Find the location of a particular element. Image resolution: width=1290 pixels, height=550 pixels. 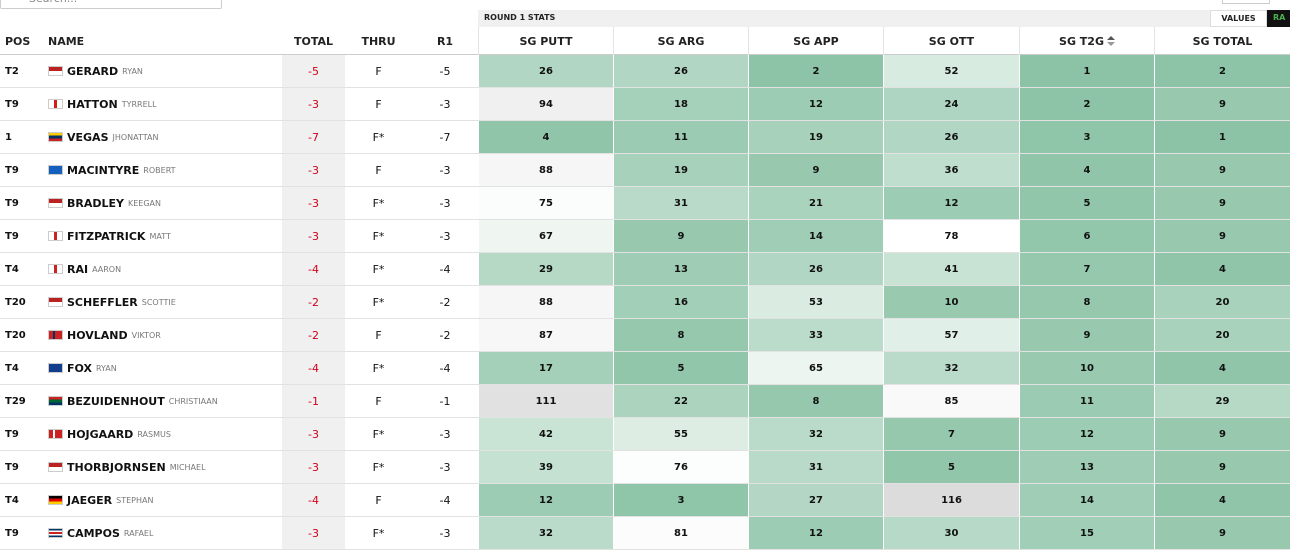

stat-cell: 78 is located at coordinates (951, 236).